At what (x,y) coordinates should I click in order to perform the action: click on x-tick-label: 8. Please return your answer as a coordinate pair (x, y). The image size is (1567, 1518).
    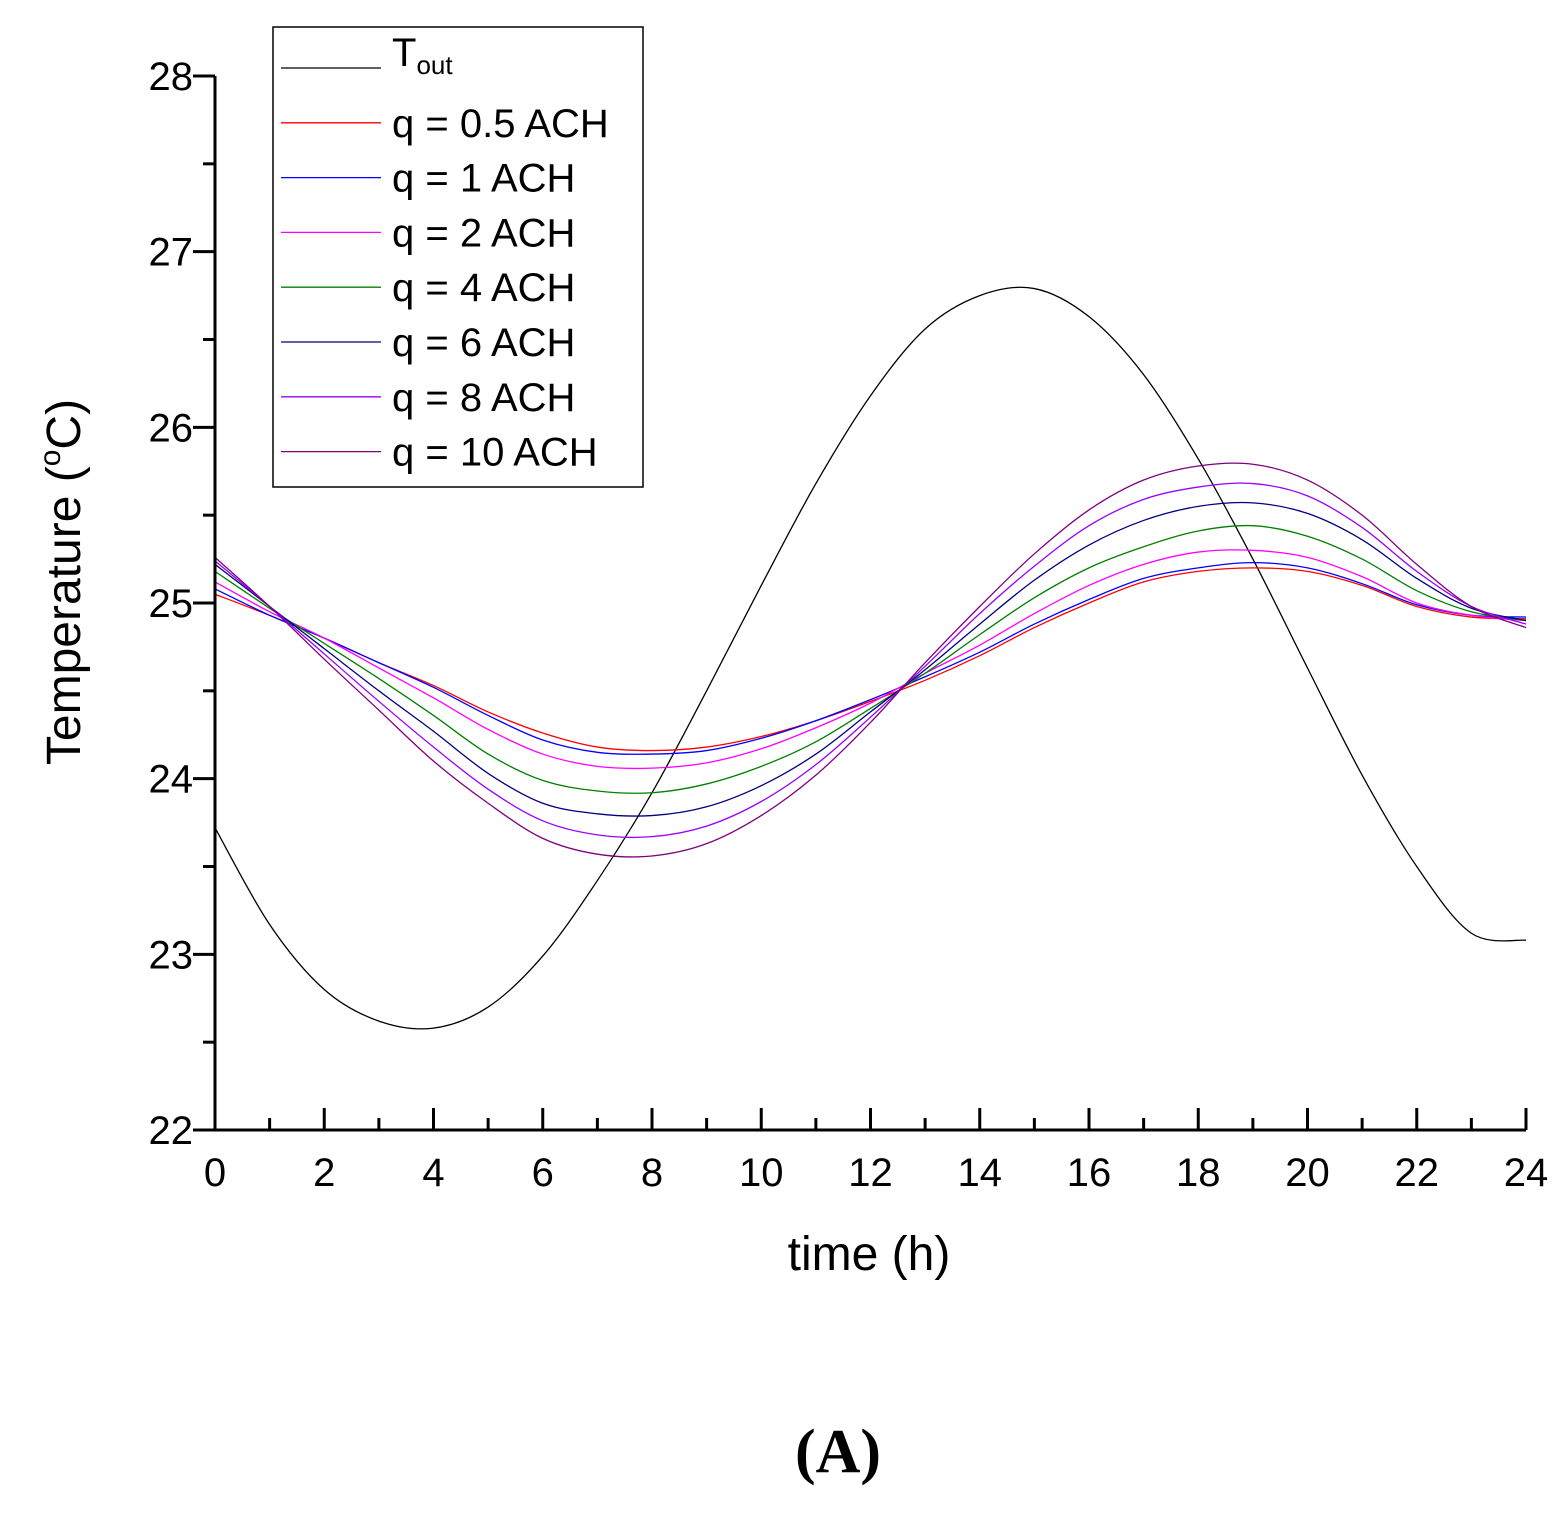
    Looking at the image, I should click on (652, 1173).